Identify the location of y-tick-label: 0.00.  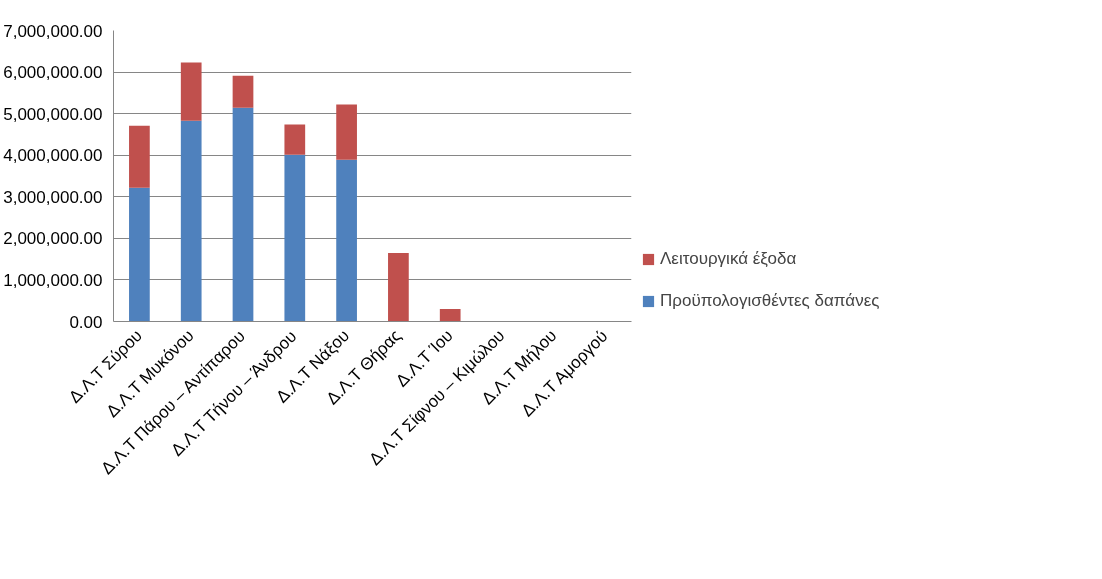
(86, 322).